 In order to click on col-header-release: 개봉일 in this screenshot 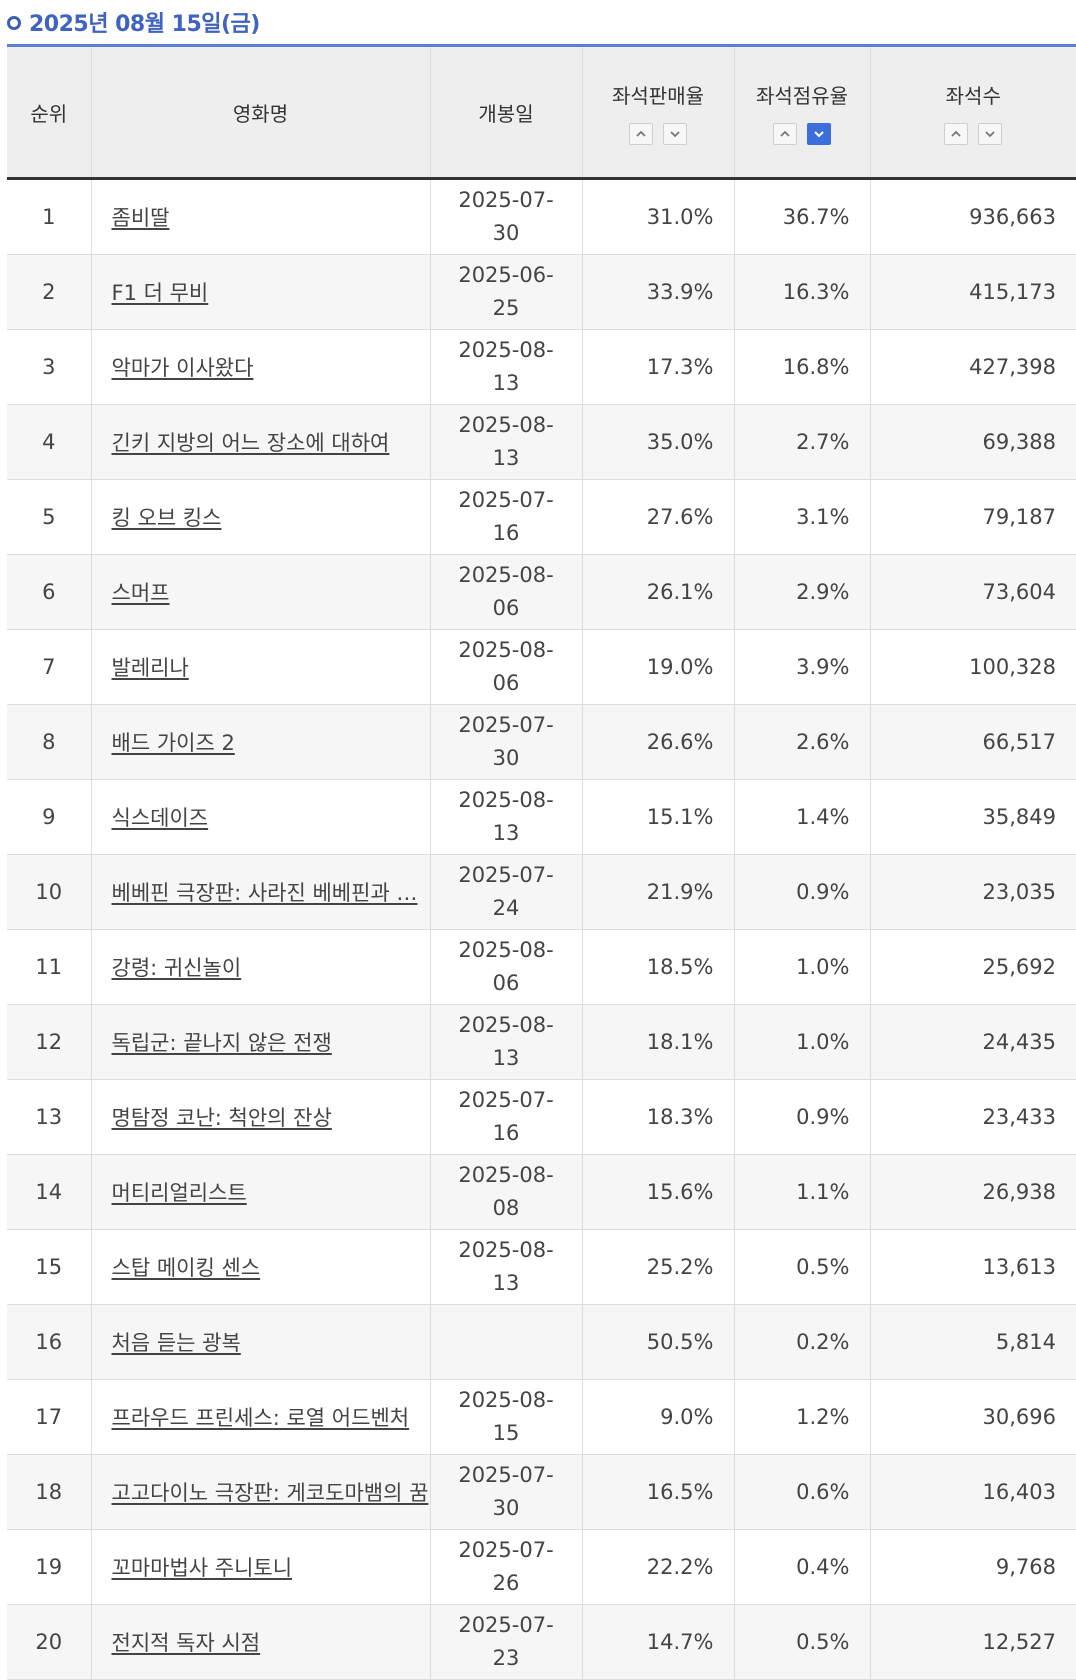, I will do `click(505, 113)`.